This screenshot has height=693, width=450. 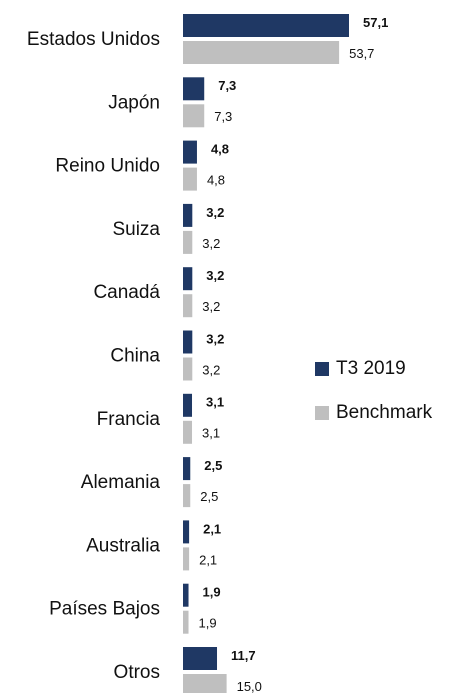 I want to click on category-label: Francia, so click(x=129, y=419).